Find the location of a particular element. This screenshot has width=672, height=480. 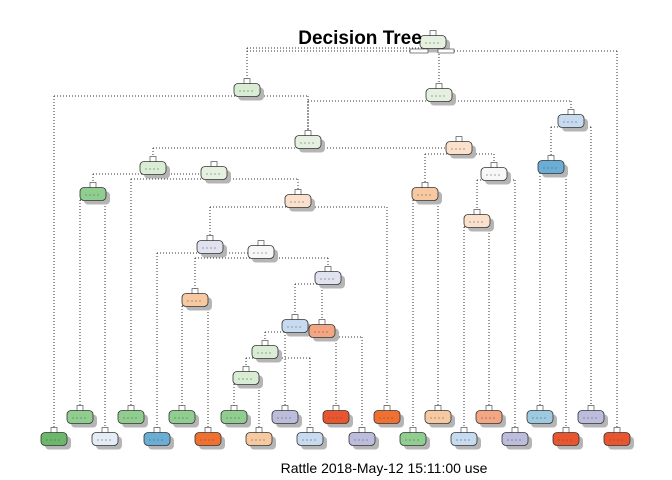

plot-title: Decision Tree is located at coordinates (360, 38).